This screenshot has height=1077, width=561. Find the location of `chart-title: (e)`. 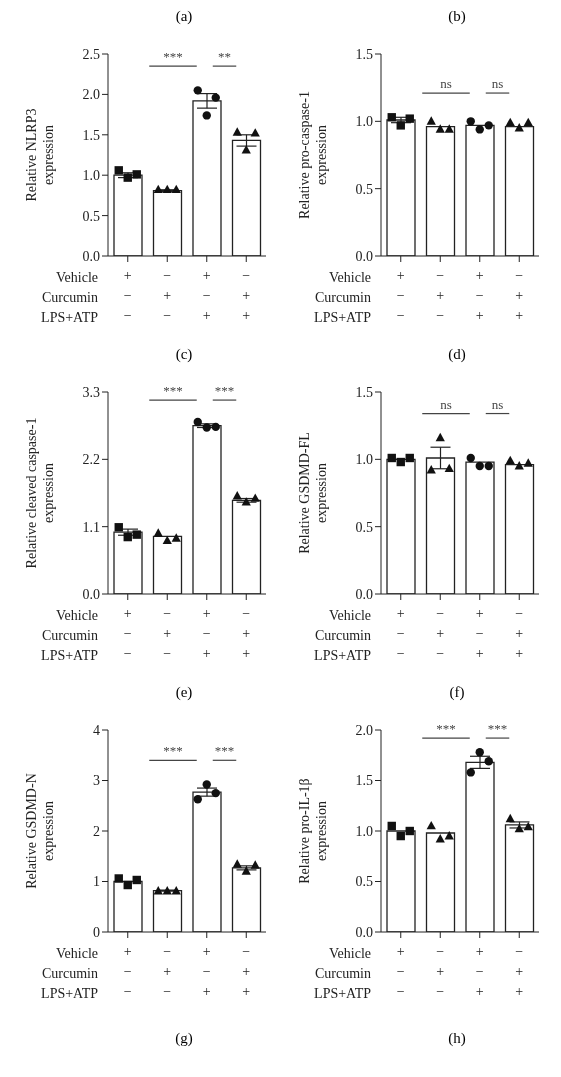

chart-title: (e) is located at coordinates (184, 693).